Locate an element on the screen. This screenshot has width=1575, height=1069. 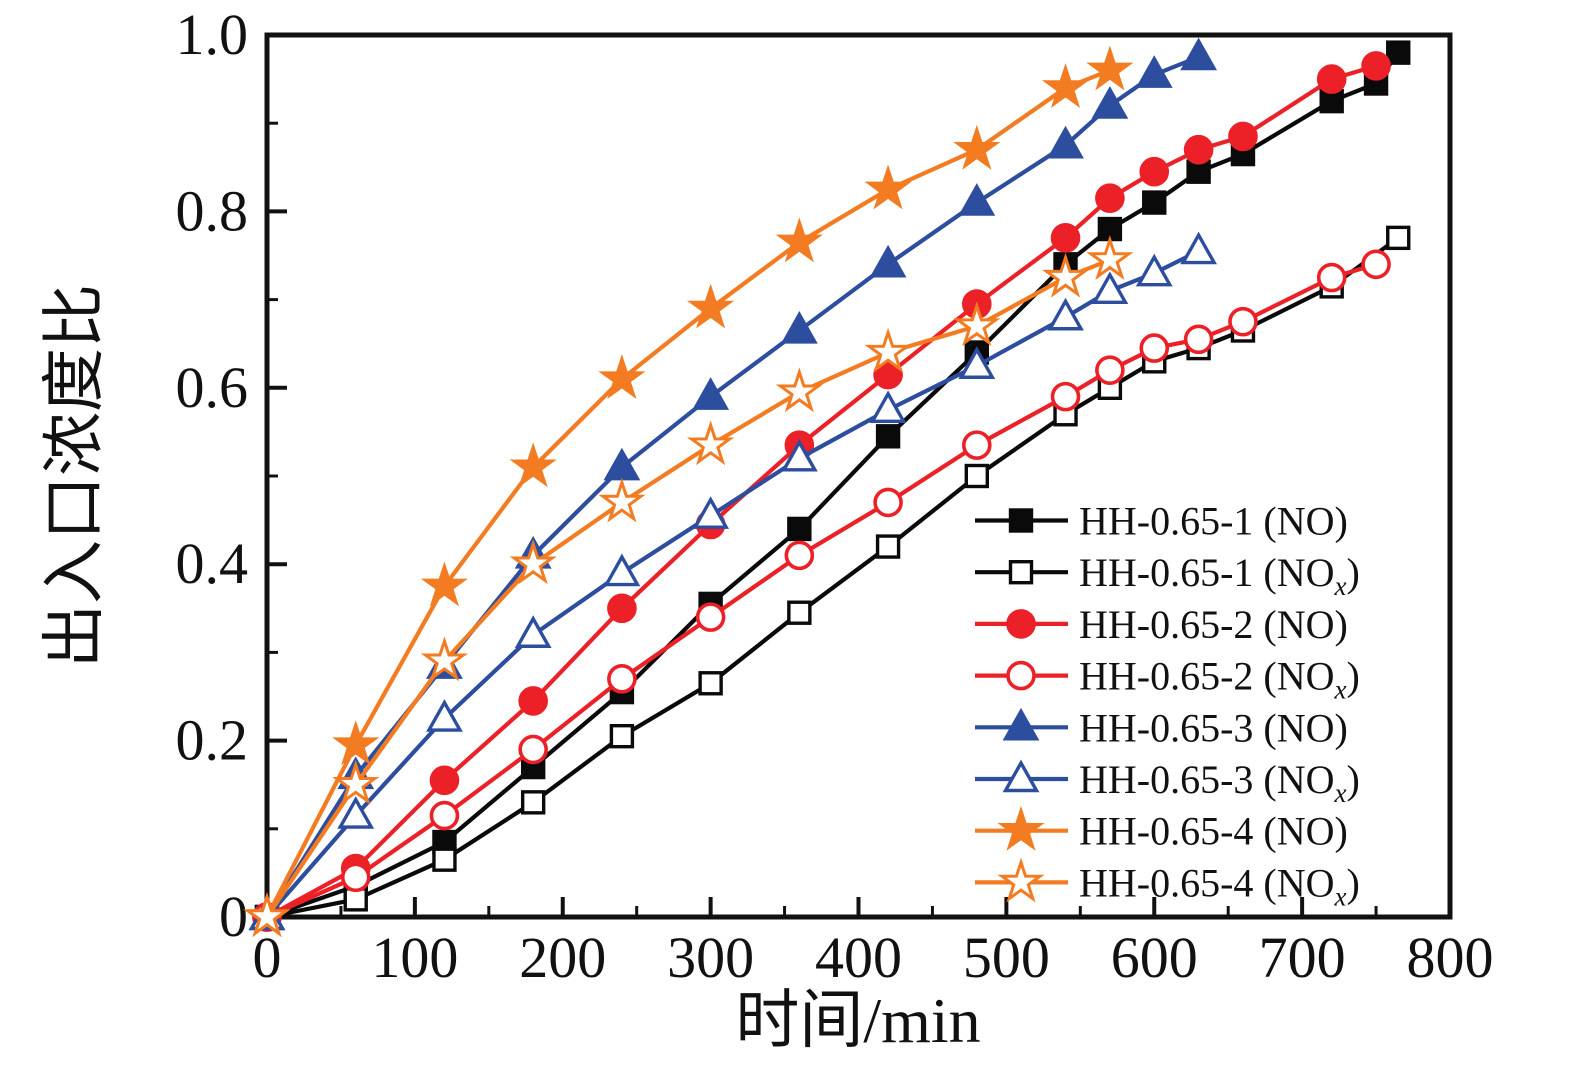
legend-item-1: HH-0.65-1 (NO) is located at coordinates (1161, 521).